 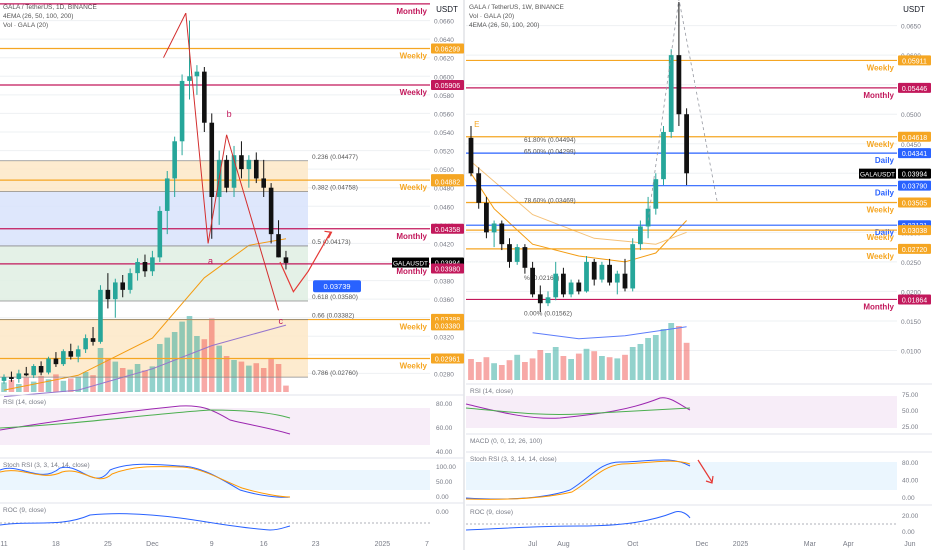 What do you see at coordinates (885, 160) in the screenshot?
I see `level-label: Daily` at bounding box center [885, 160].